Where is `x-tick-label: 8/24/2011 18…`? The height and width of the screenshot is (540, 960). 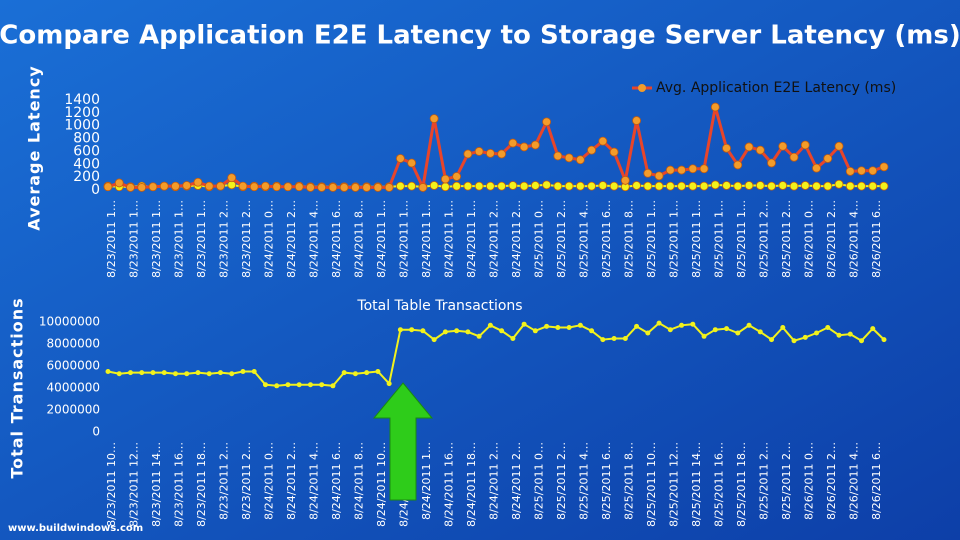 x-tick-label: 8/24/2011 18… is located at coordinates (471, 484).